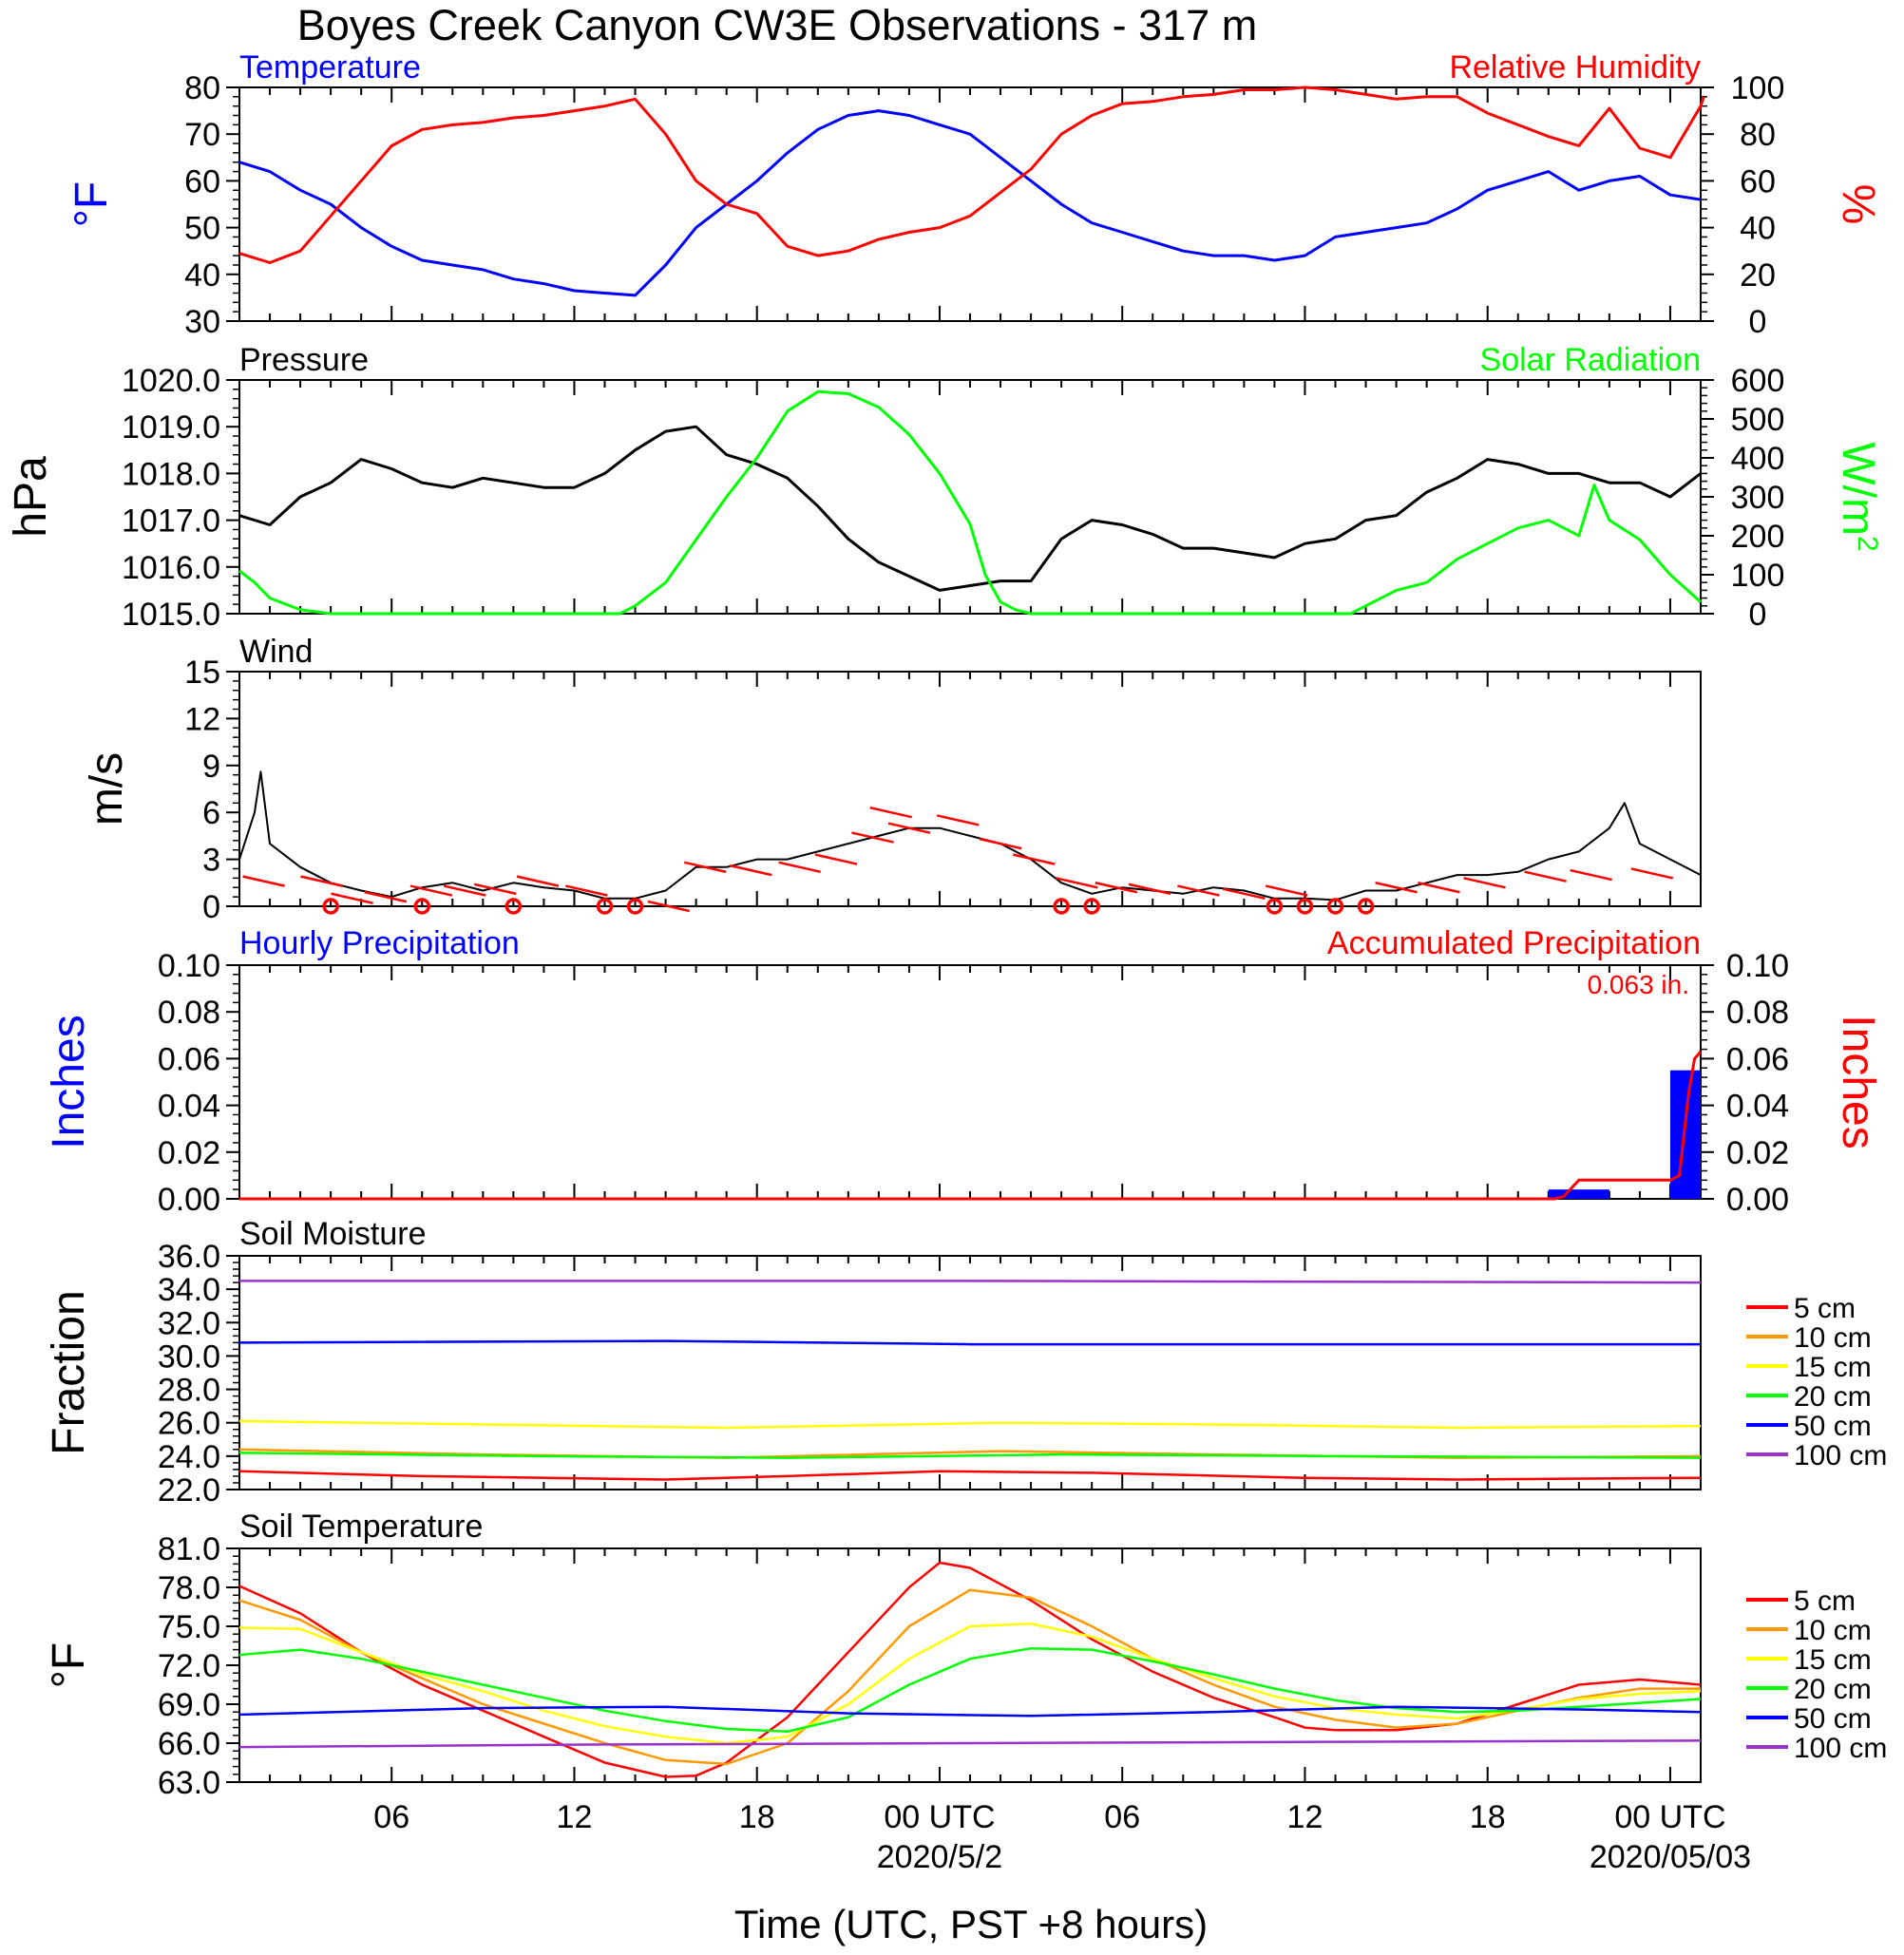  I want to click on y-tick-label: 0.06, so click(189, 1059).